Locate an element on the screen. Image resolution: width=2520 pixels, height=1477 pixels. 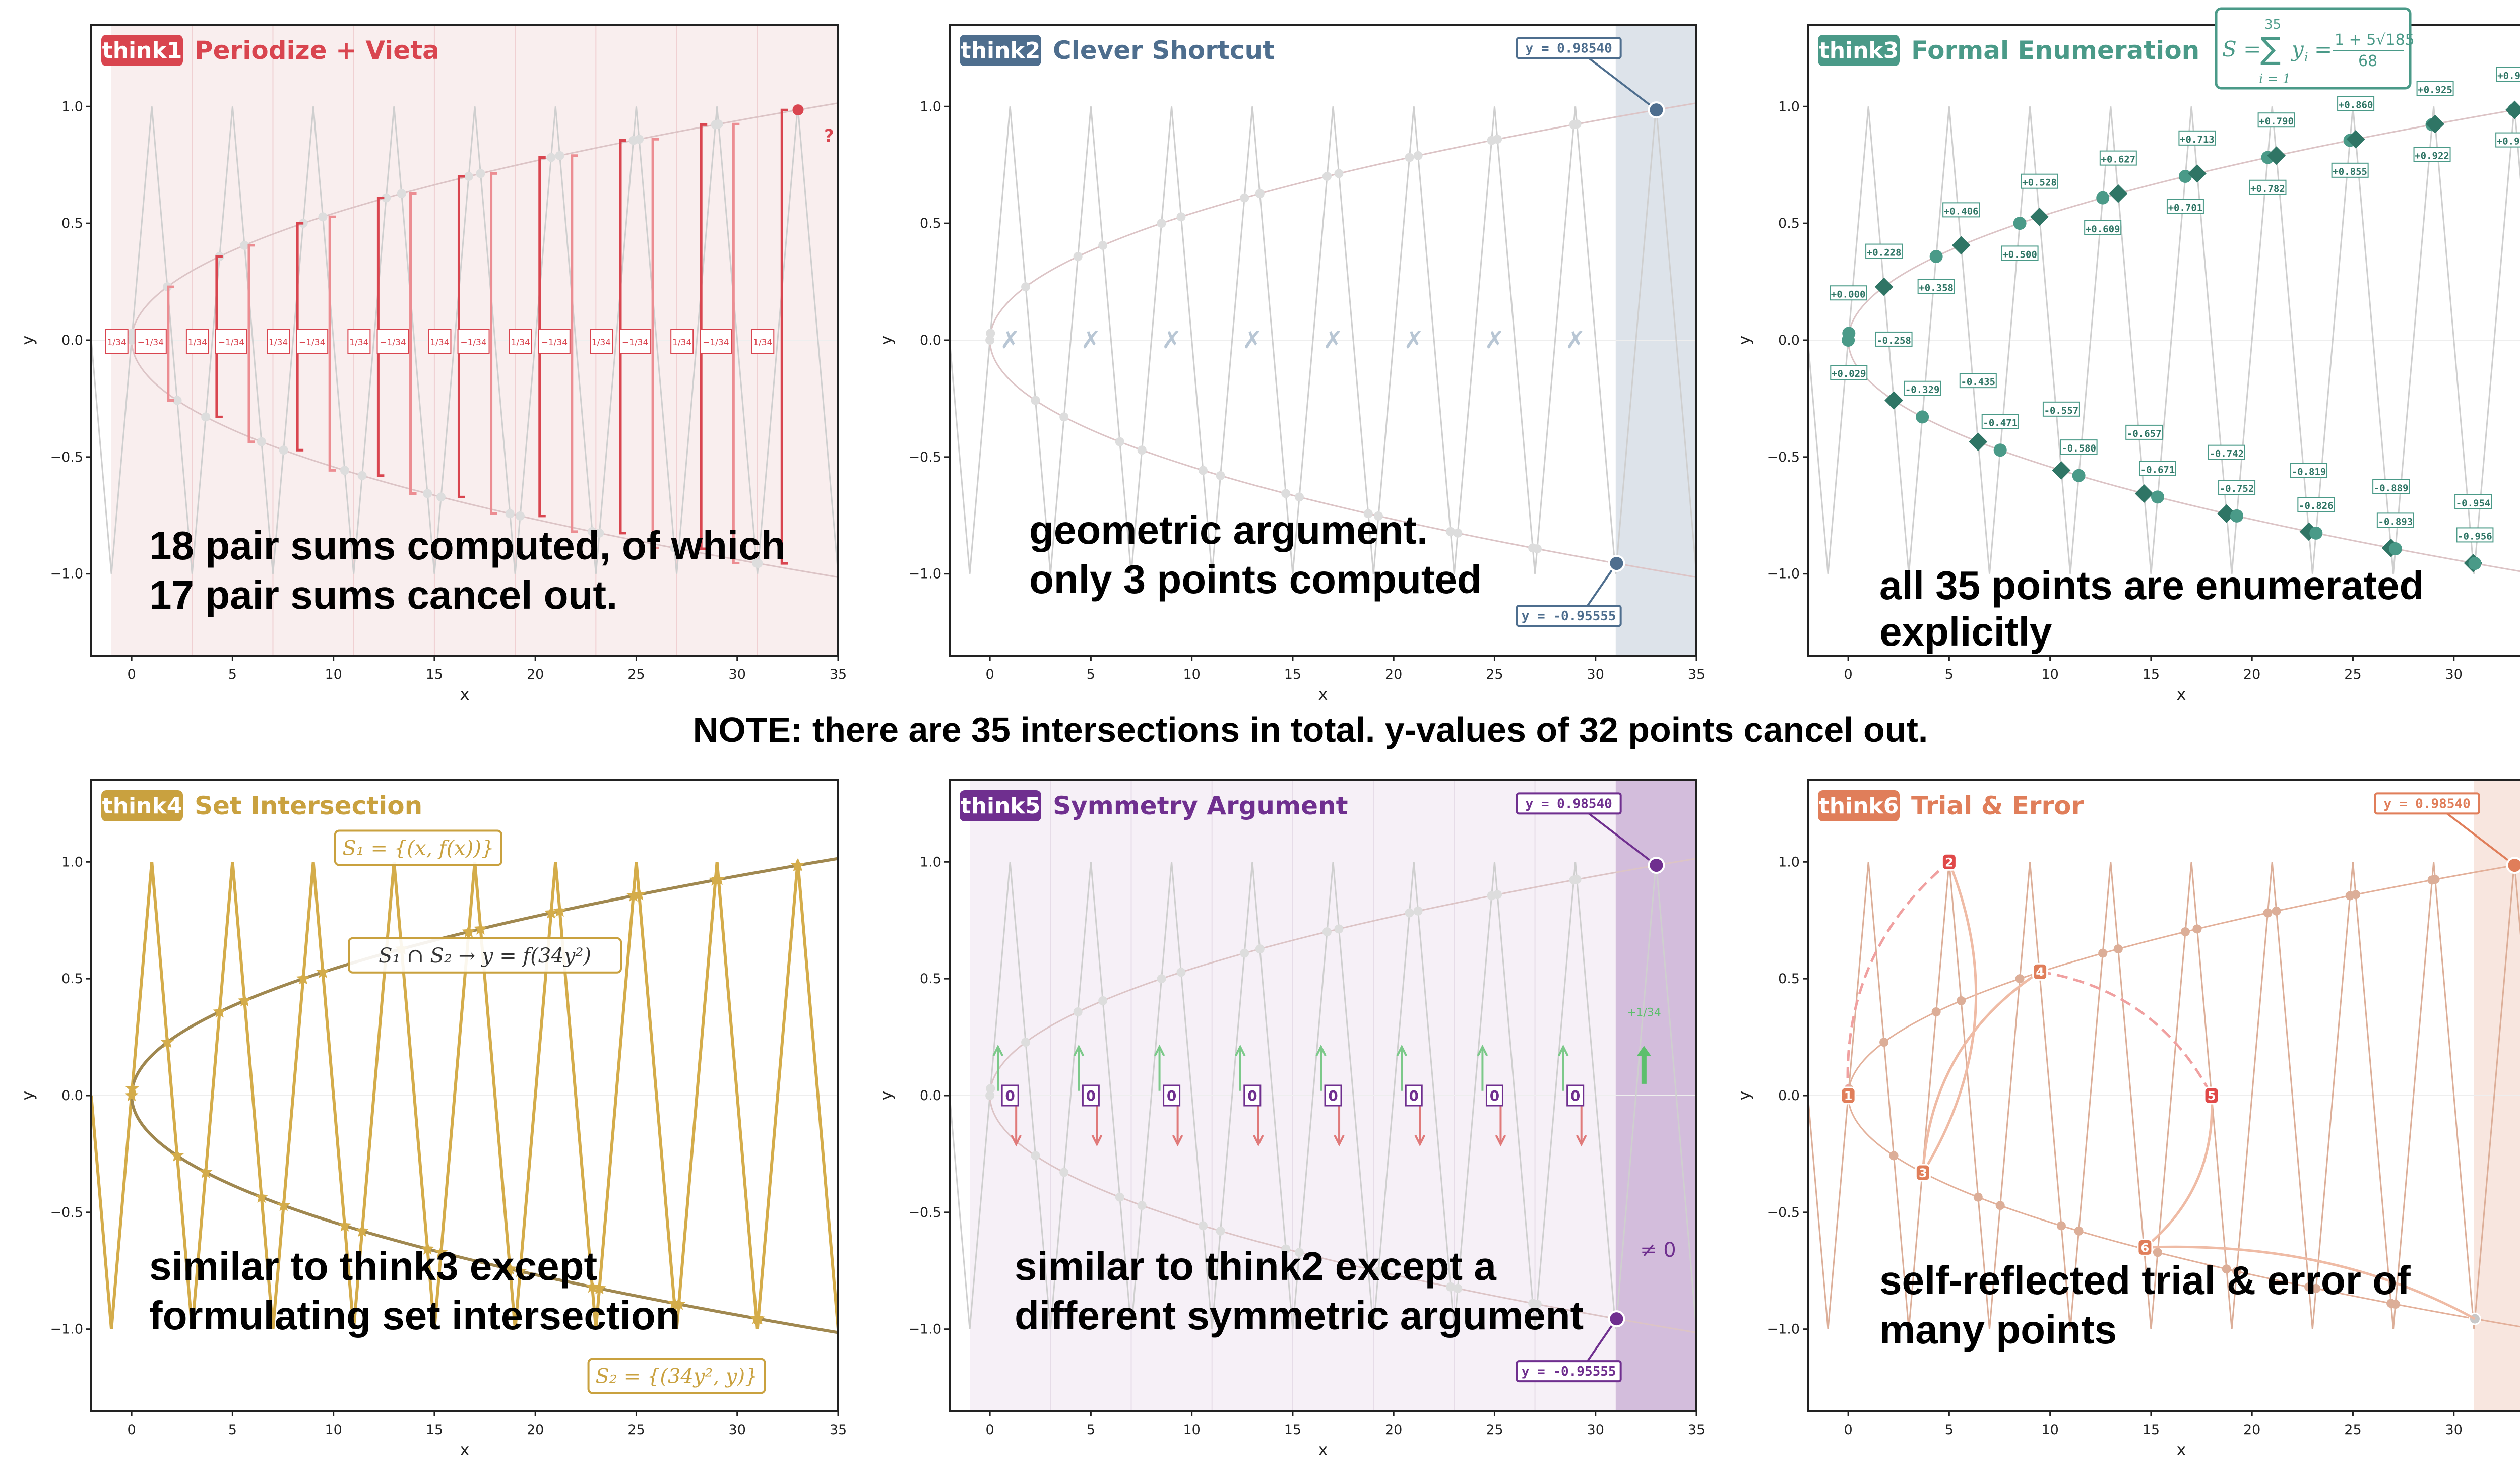
annotation-text: only 3 points computed is located at coordinates (1255, 579).